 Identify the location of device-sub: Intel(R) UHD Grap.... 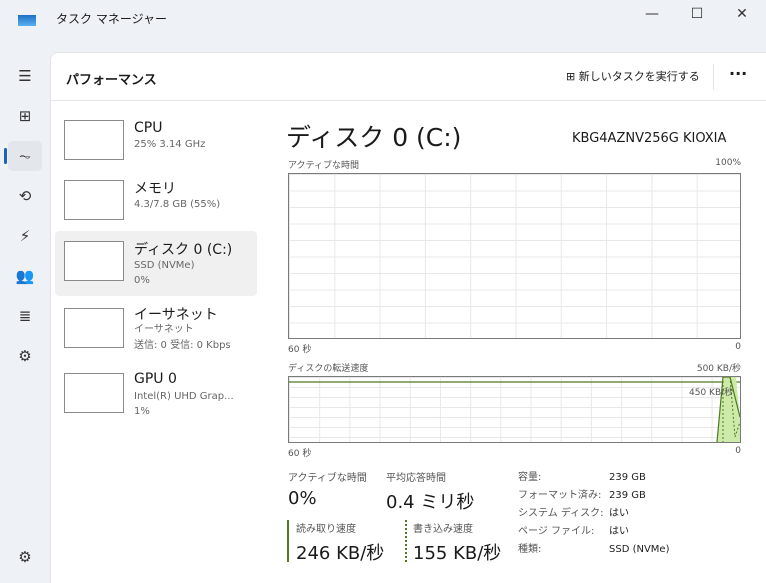
(184, 396).